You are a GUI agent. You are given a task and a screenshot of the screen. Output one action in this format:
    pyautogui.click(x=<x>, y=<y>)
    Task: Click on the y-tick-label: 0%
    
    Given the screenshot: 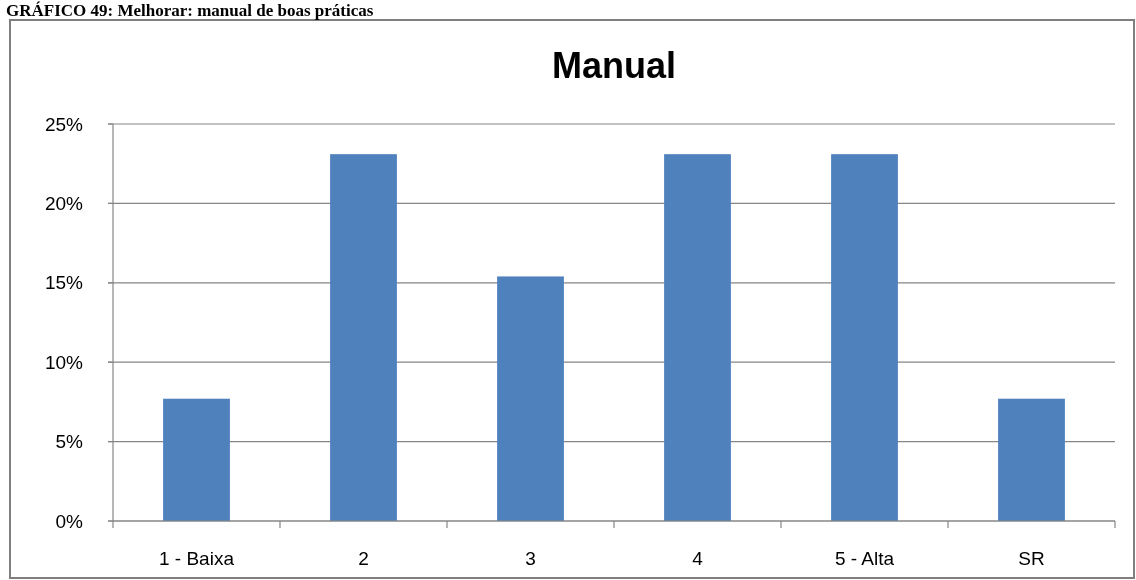 What is the action you would take?
    pyautogui.click(x=69, y=521)
    